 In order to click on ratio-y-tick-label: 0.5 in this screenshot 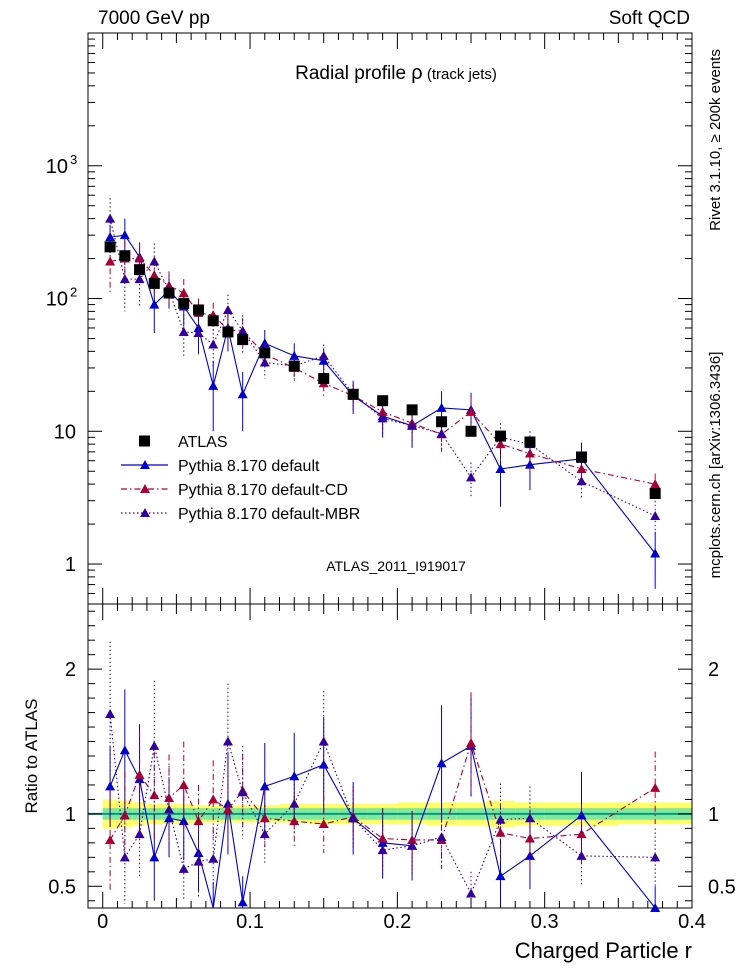, I will do `click(62, 887)`.